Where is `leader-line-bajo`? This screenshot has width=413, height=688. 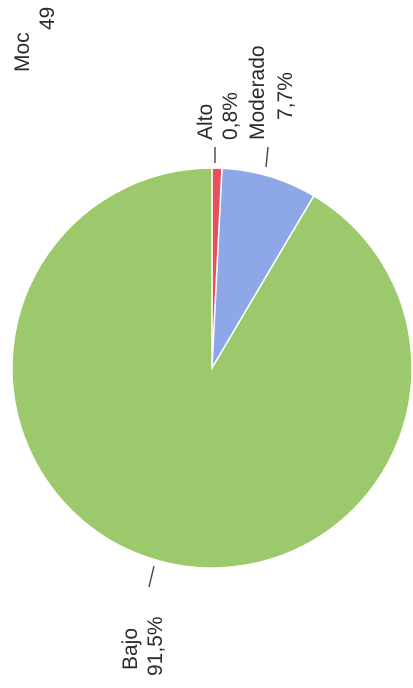 leader-line-bajo is located at coordinates (151, 576).